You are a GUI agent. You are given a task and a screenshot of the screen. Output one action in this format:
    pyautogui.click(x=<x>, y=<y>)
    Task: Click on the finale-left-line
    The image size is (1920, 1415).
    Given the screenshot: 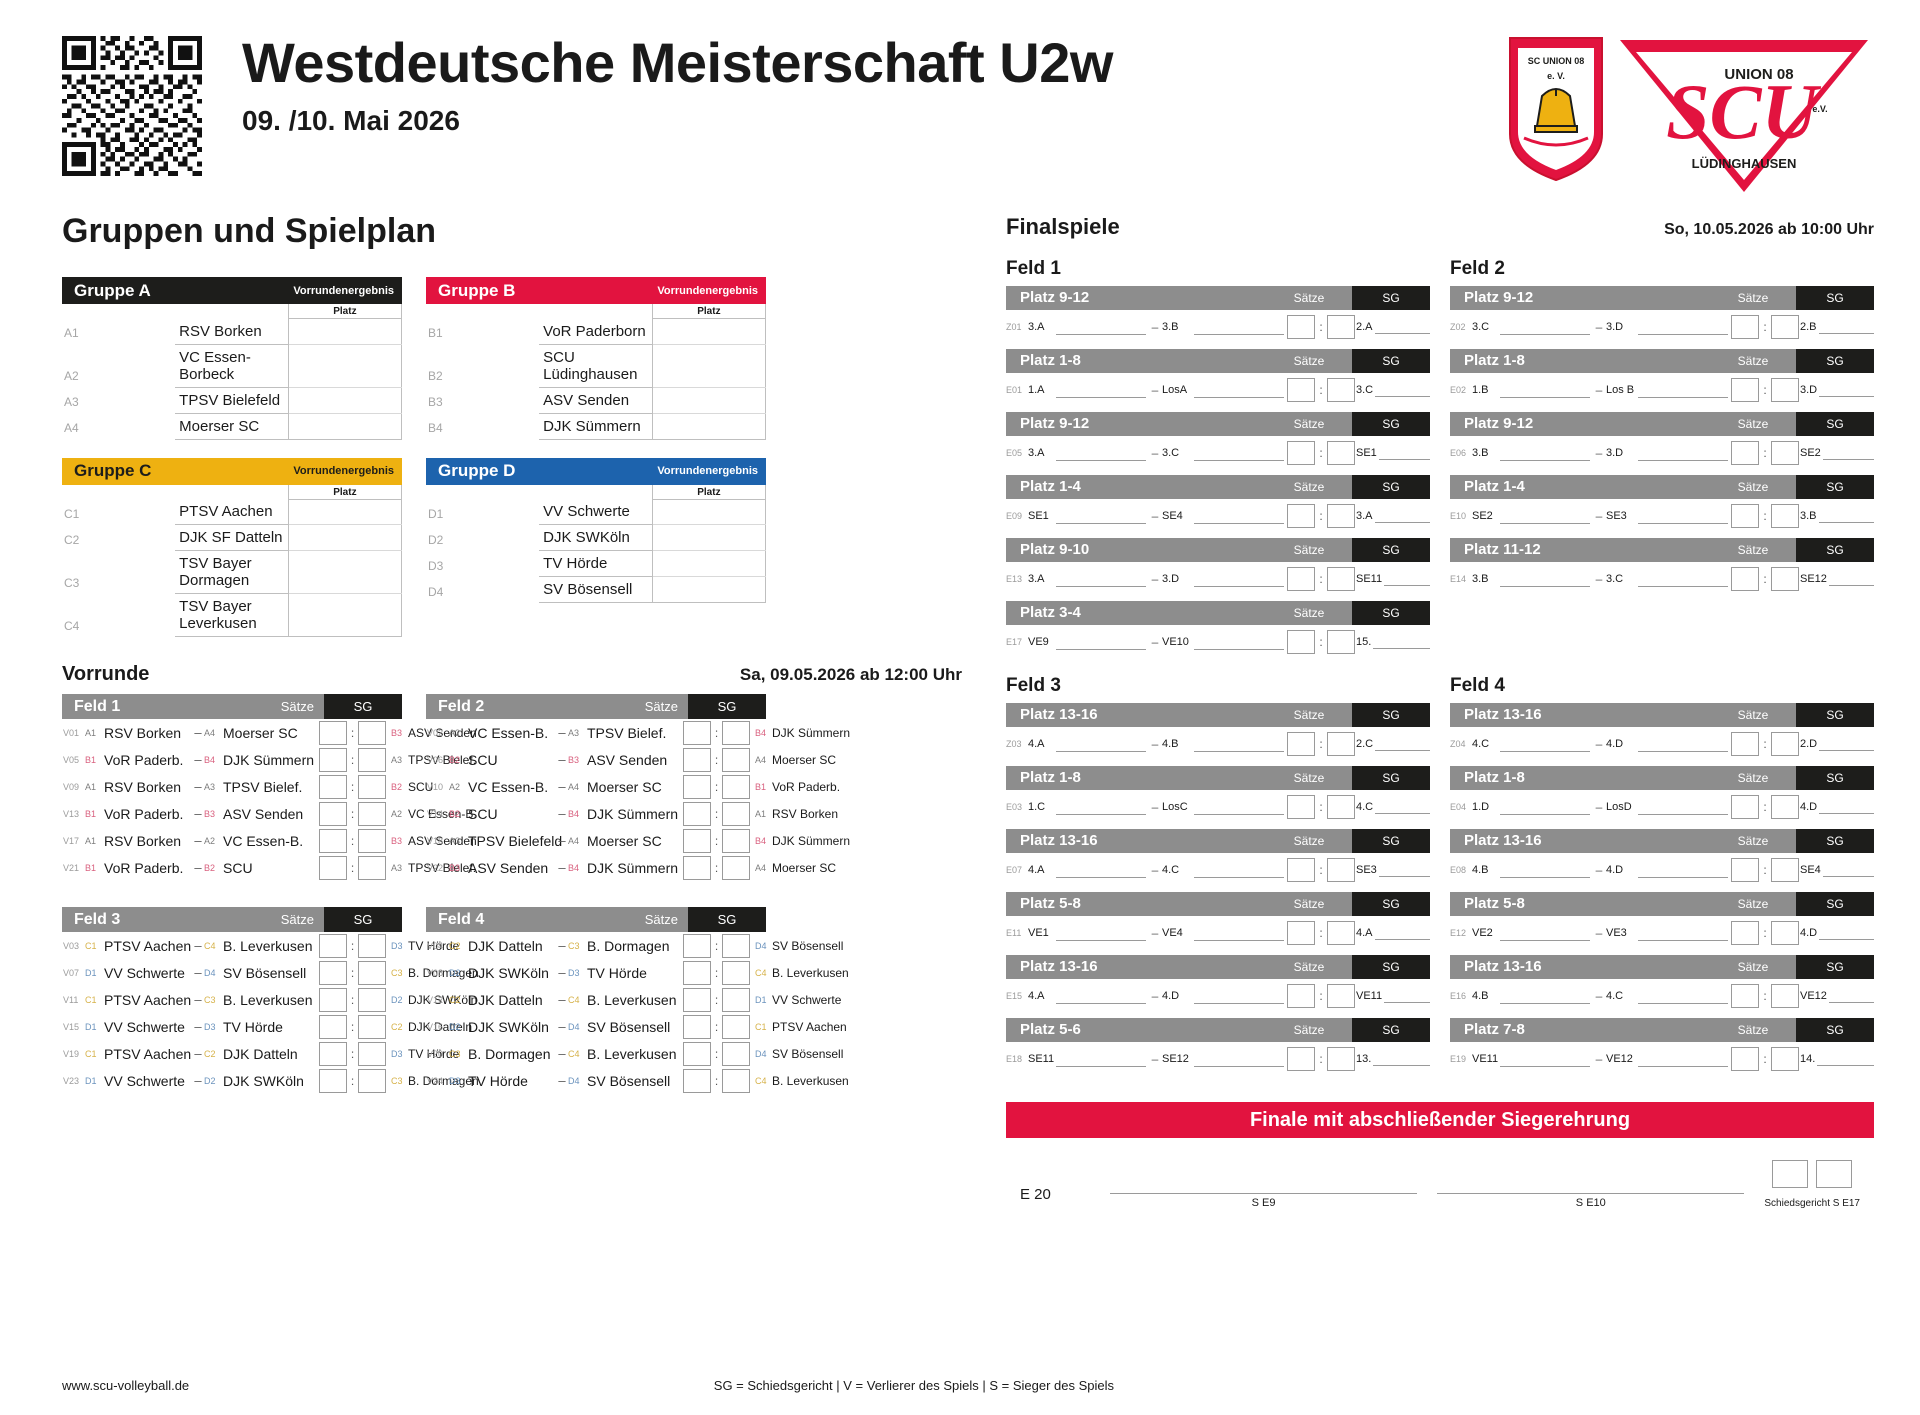 What is the action you would take?
    pyautogui.click(x=1264, y=1182)
    